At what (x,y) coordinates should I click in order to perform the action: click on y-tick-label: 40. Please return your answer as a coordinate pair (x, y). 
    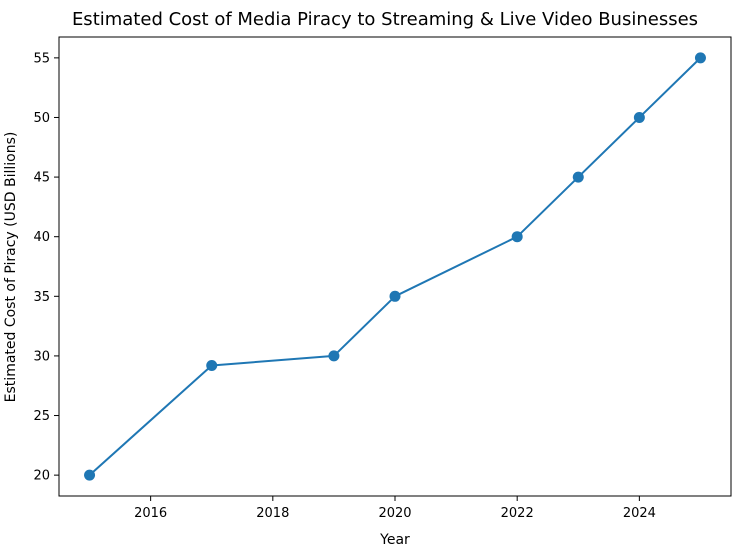
    Looking at the image, I should click on (41, 237).